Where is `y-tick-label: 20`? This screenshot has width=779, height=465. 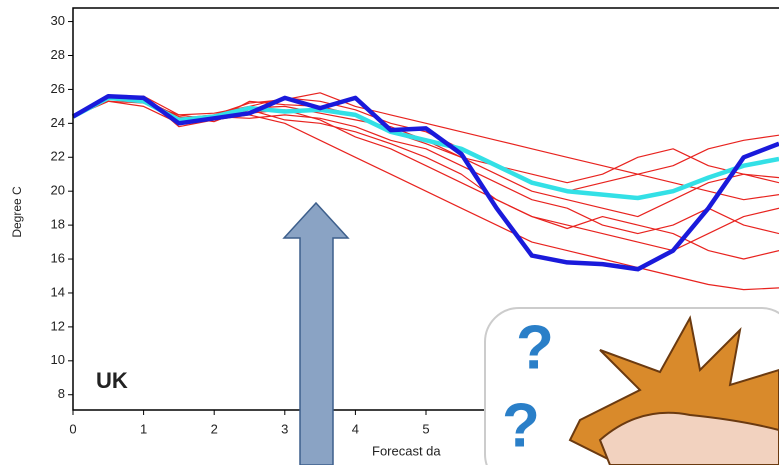
y-tick-label: 20 is located at coordinates (58, 190).